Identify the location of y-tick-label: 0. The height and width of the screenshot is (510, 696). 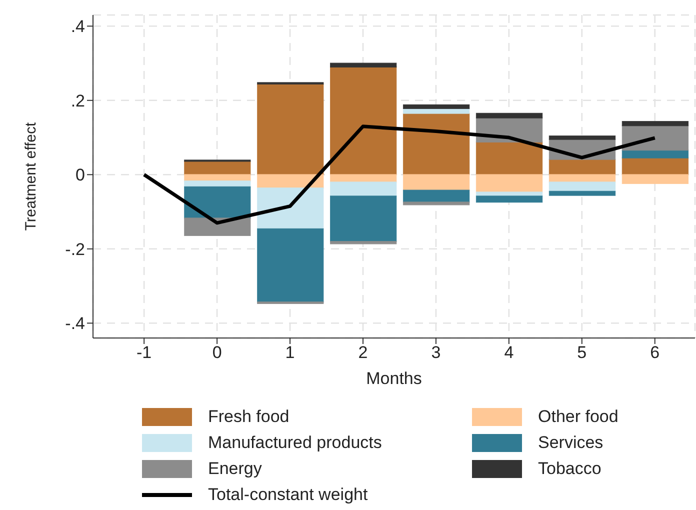
(80, 175).